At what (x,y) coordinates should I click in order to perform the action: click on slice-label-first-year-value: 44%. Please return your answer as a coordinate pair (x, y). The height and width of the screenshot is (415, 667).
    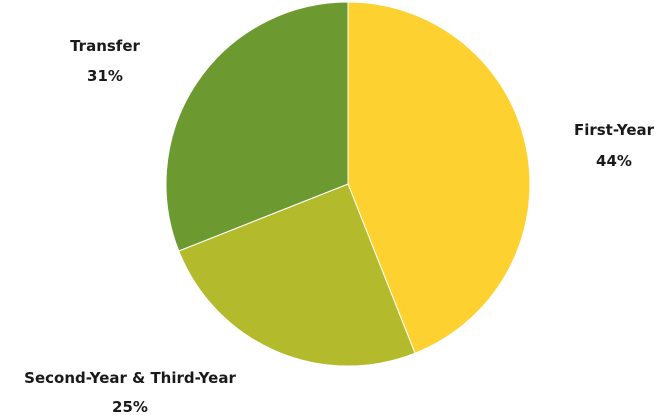
    Looking at the image, I should click on (614, 161).